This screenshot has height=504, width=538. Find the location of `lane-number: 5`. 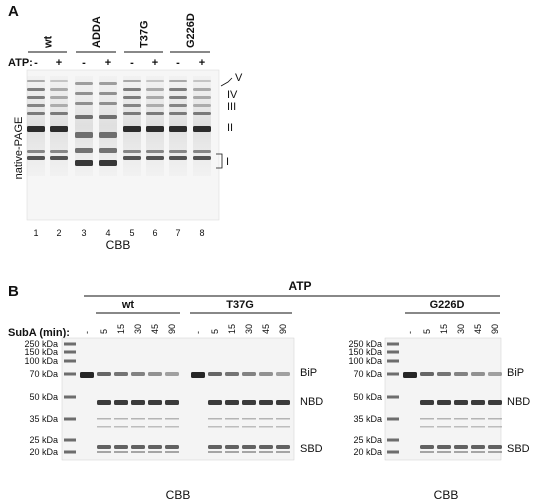

lane-number: 5 is located at coordinates (131, 233).